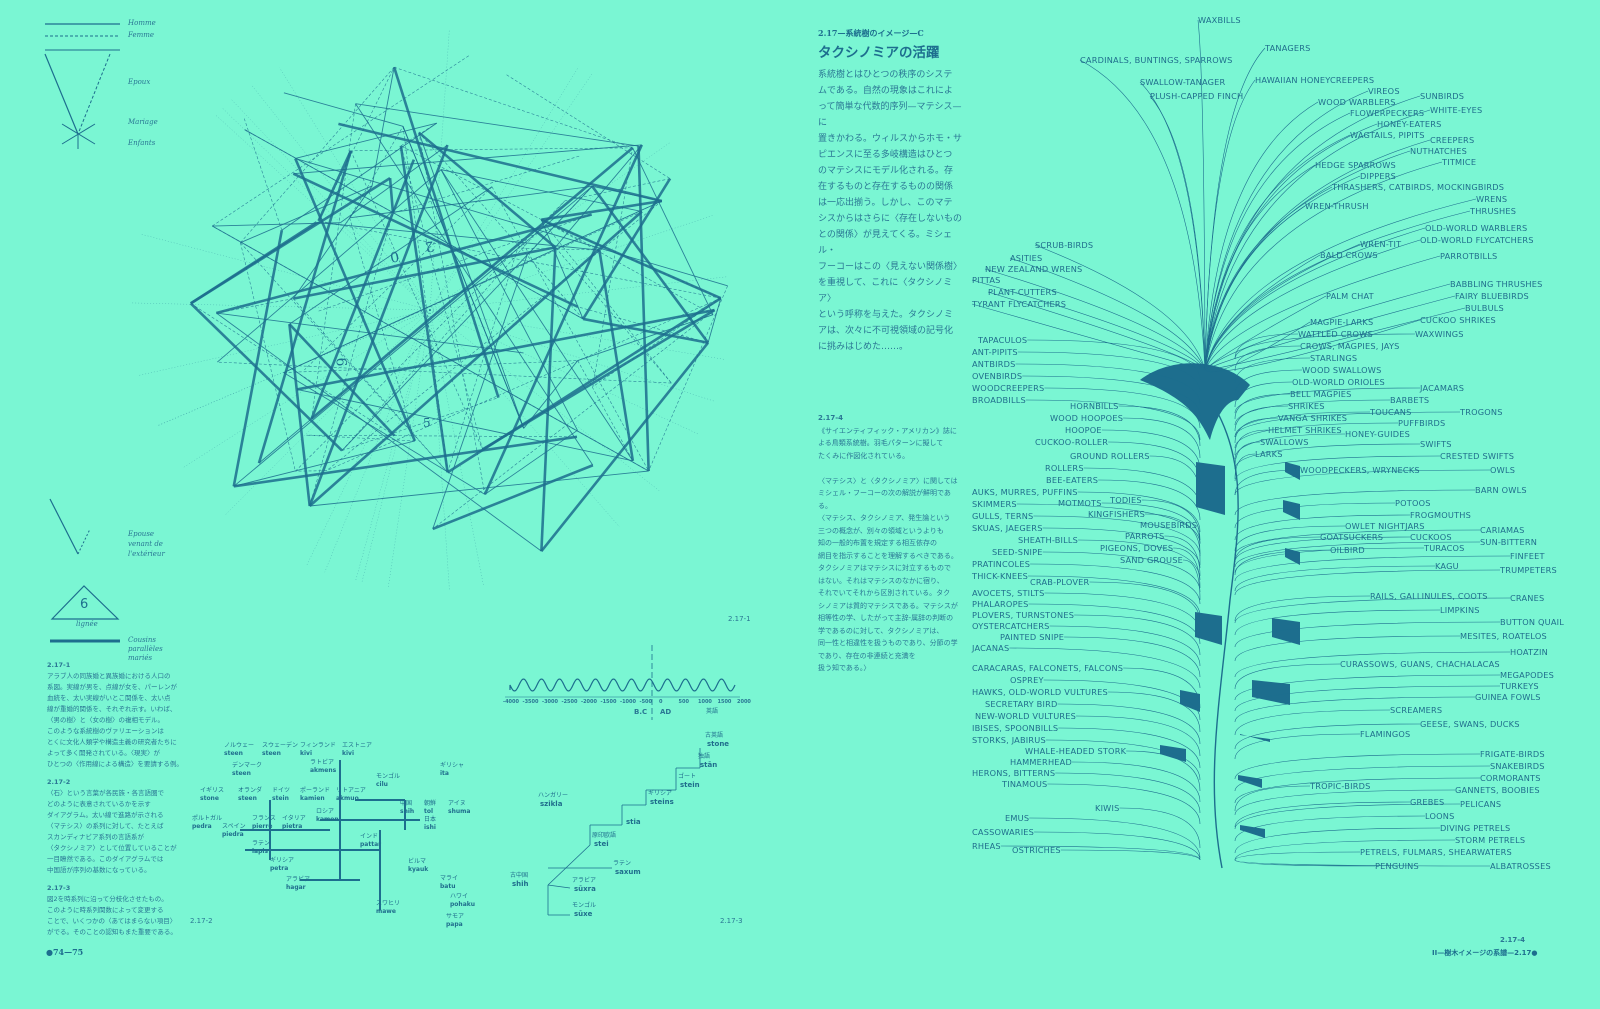 Image resolution: width=1600 pixels, height=1009 pixels. Describe the element at coordinates (1021, 704) in the screenshot. I see `bird-label: SECRETARY BIRD` at that location.